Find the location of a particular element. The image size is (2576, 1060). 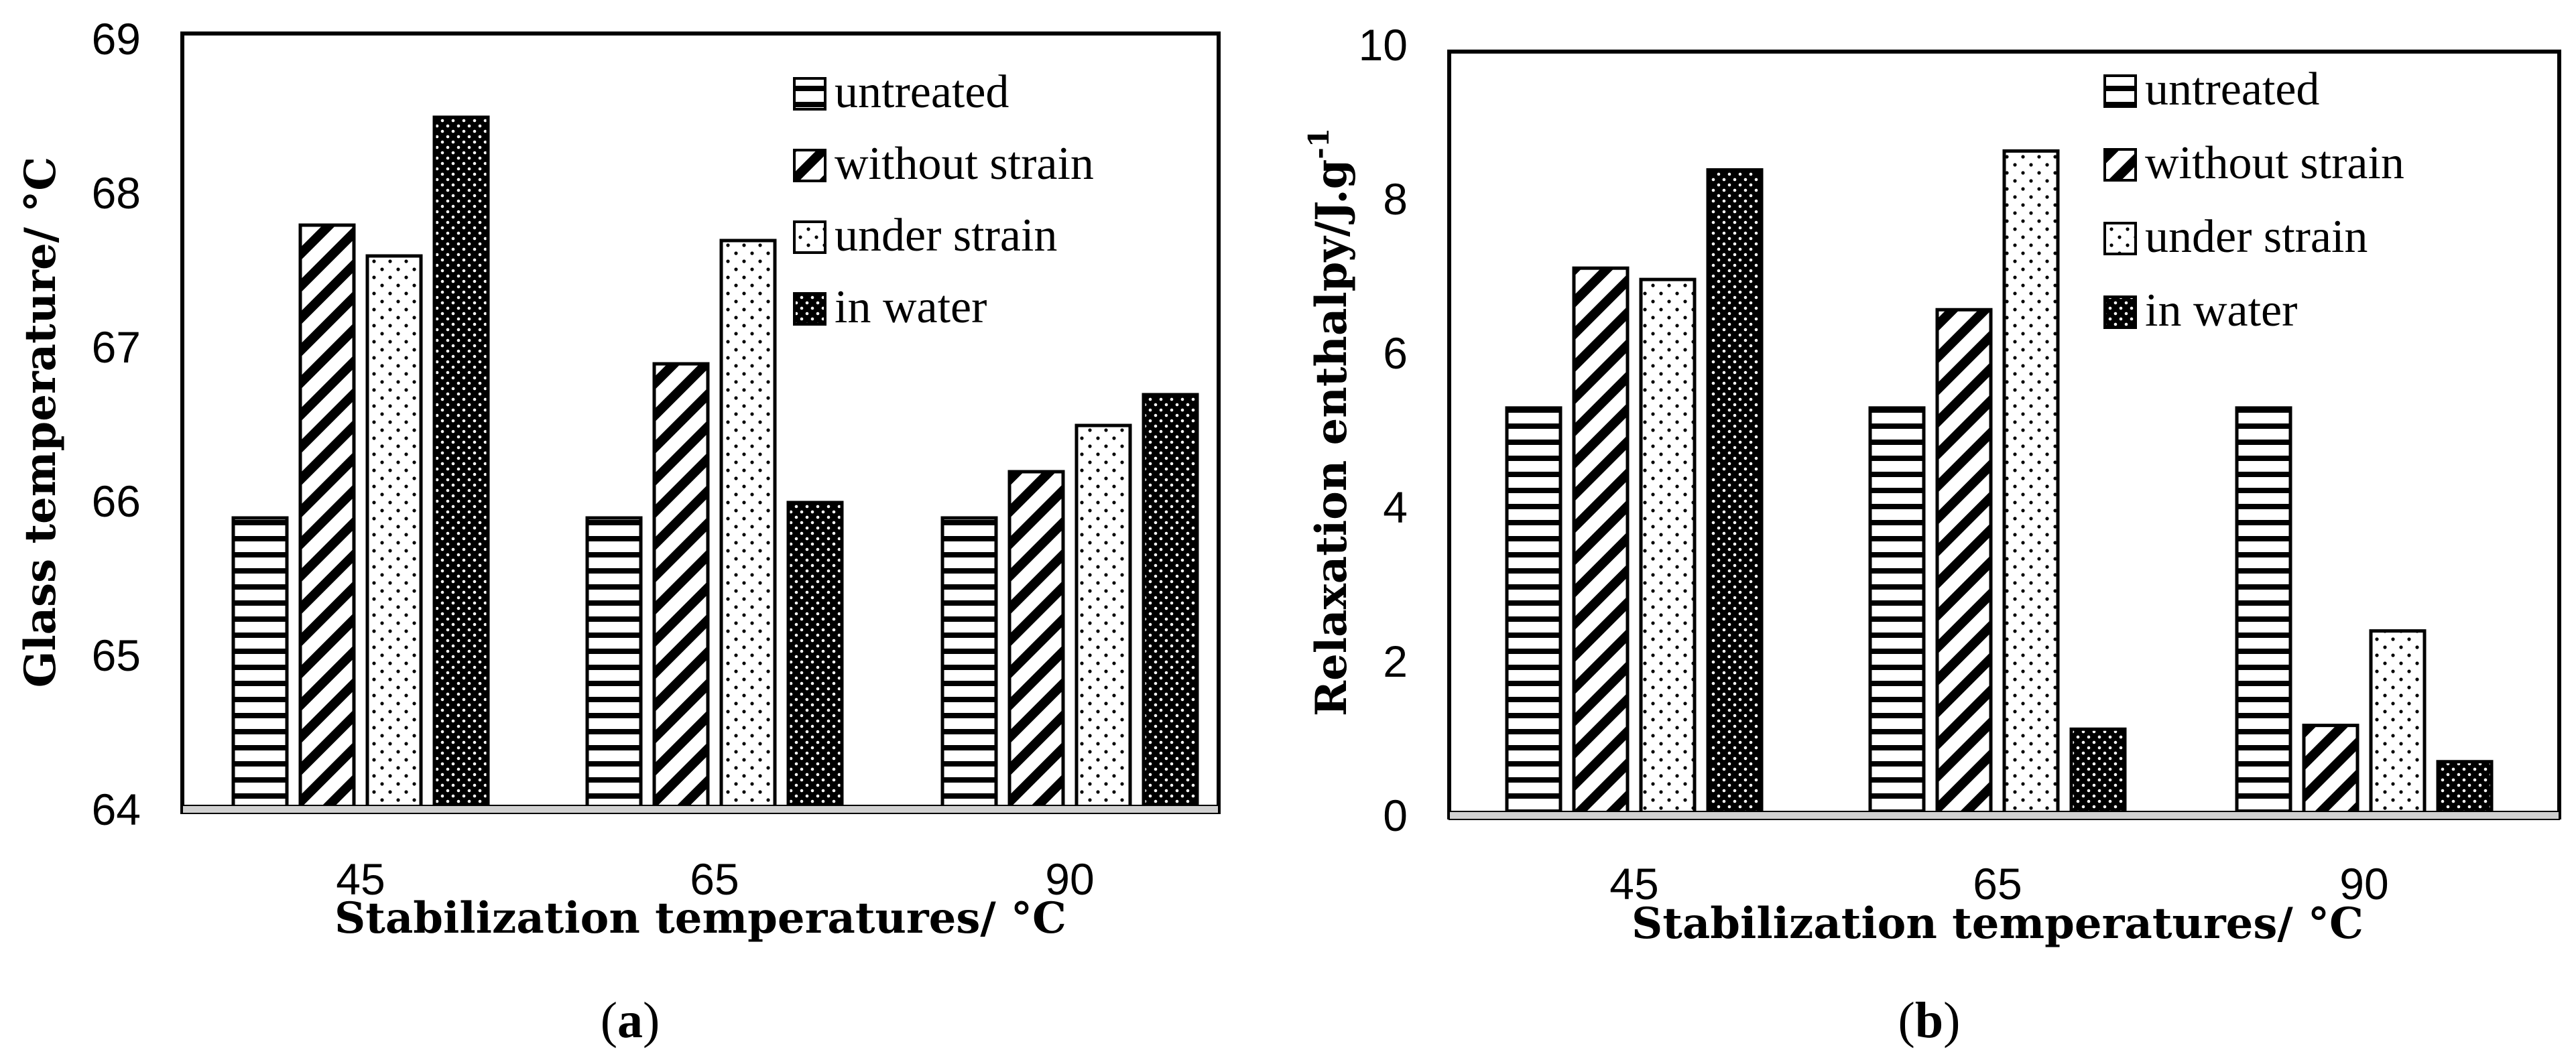

chart-b-x-axis-title: Stabilization temperatures/ °C is located at coordinates (1998, 924).